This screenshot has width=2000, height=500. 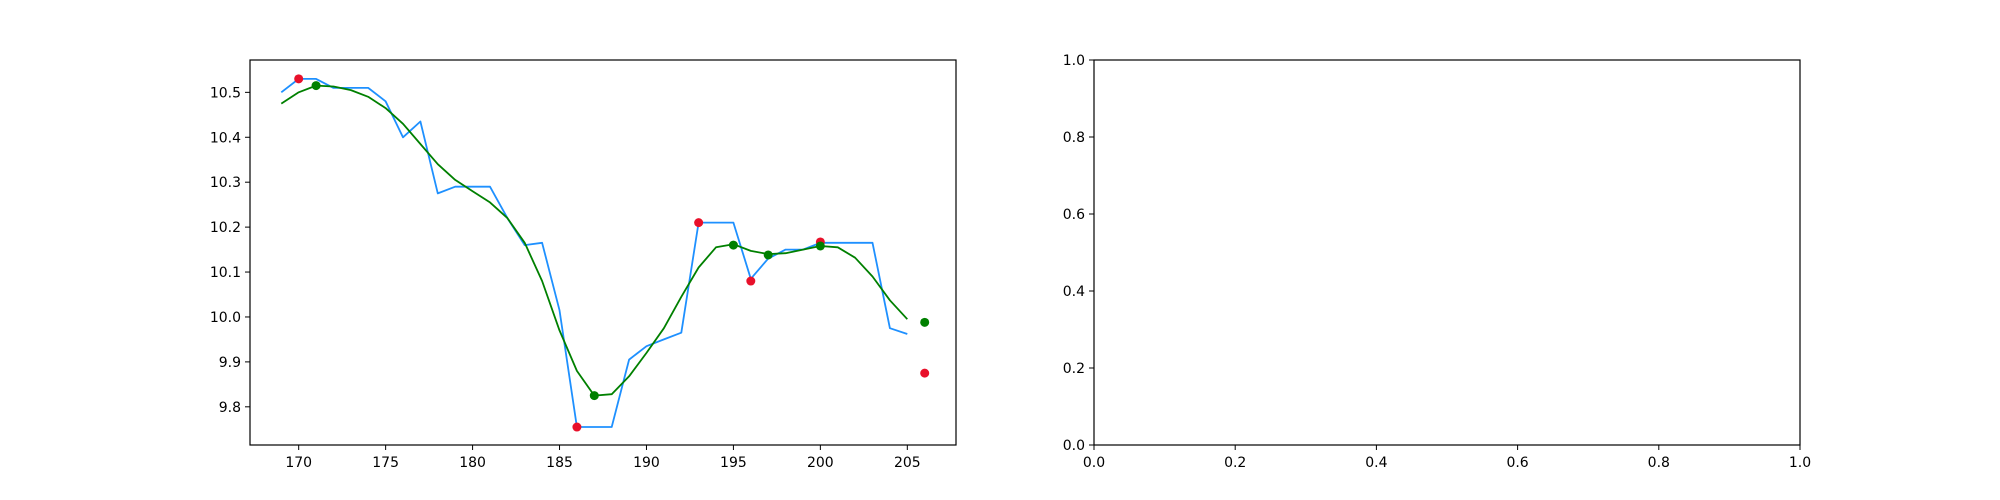 I want to click on right-plot-x-tick-label: 0.8, so click(x=1659, y=463).